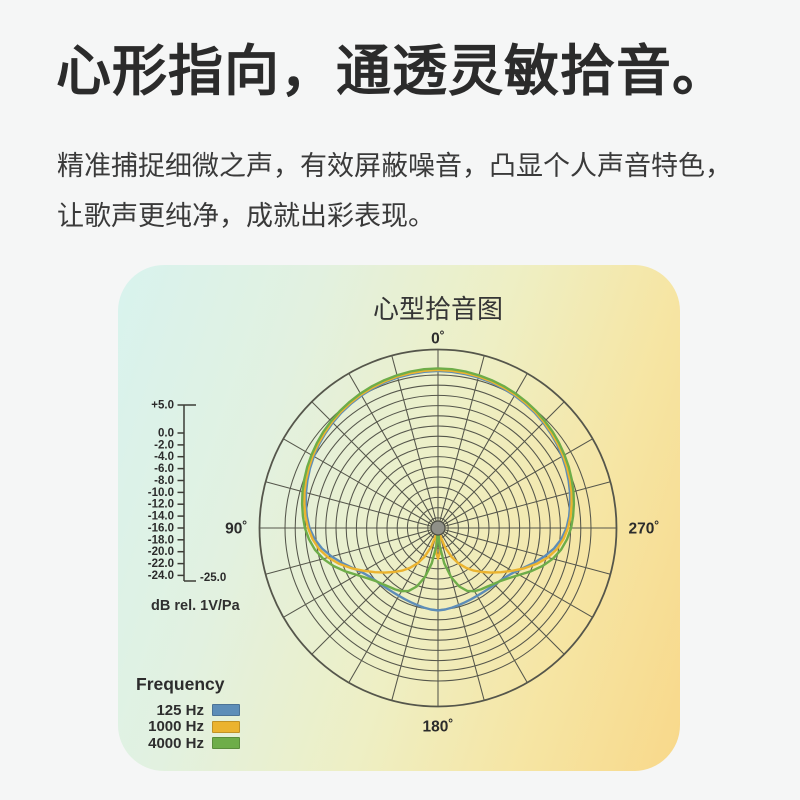 The height and width of the screenshot is (800, 800). Describe the element at coordinates (438, 309) in the screenshot. I see `chart-title: 心型拾音图` at that location.